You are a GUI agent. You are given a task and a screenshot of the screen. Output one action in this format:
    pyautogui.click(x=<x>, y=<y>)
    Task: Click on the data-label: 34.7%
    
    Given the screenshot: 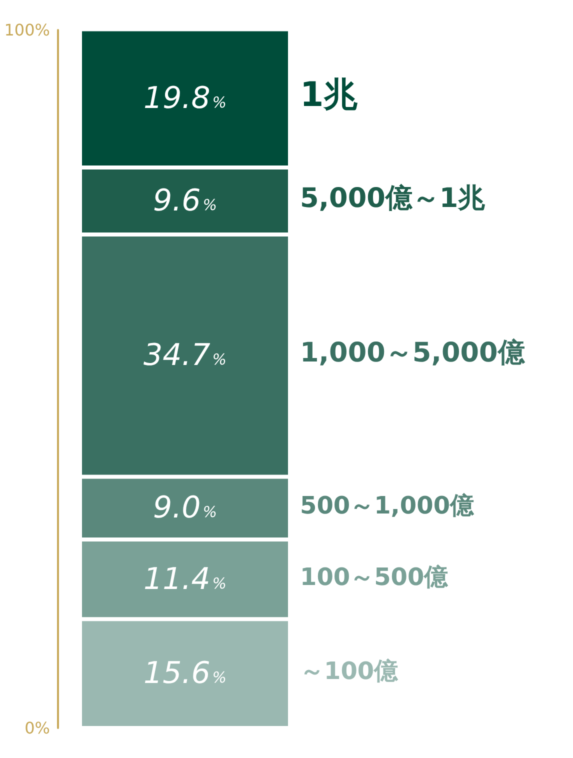 What is the action you would take?
    pyautogui.click(x=185, y=356)
    